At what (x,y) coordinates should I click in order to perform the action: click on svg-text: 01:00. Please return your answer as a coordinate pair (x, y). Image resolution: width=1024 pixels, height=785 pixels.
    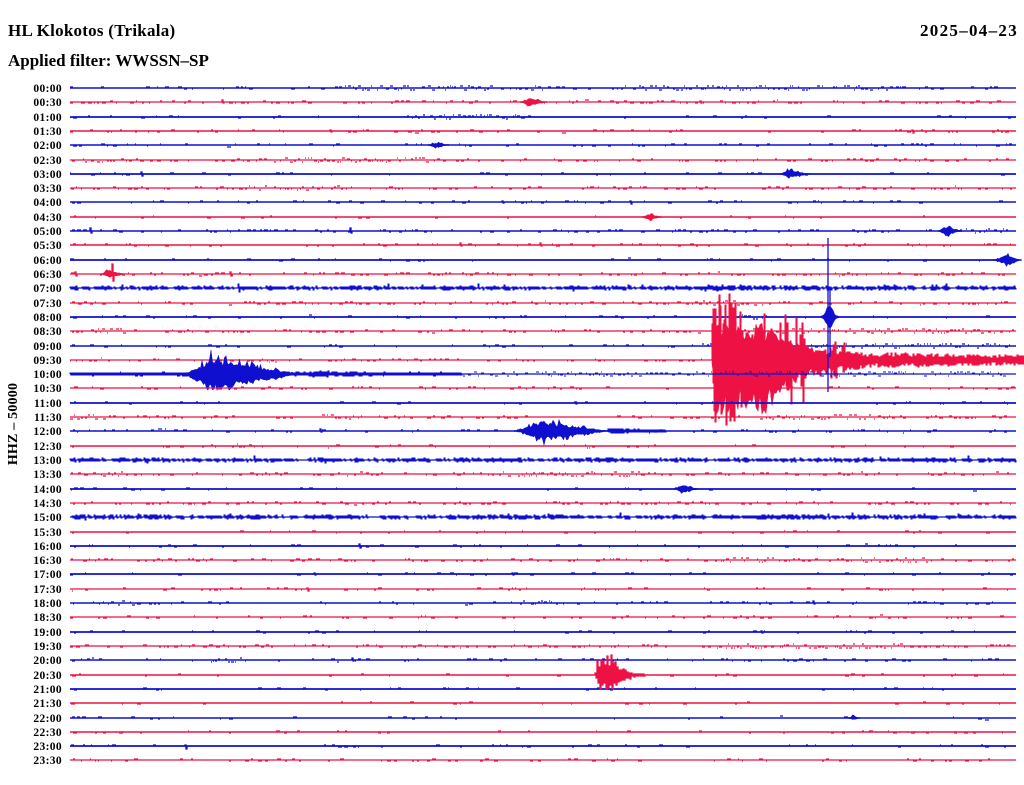
    Looking at the image, I should click on (47, 118).